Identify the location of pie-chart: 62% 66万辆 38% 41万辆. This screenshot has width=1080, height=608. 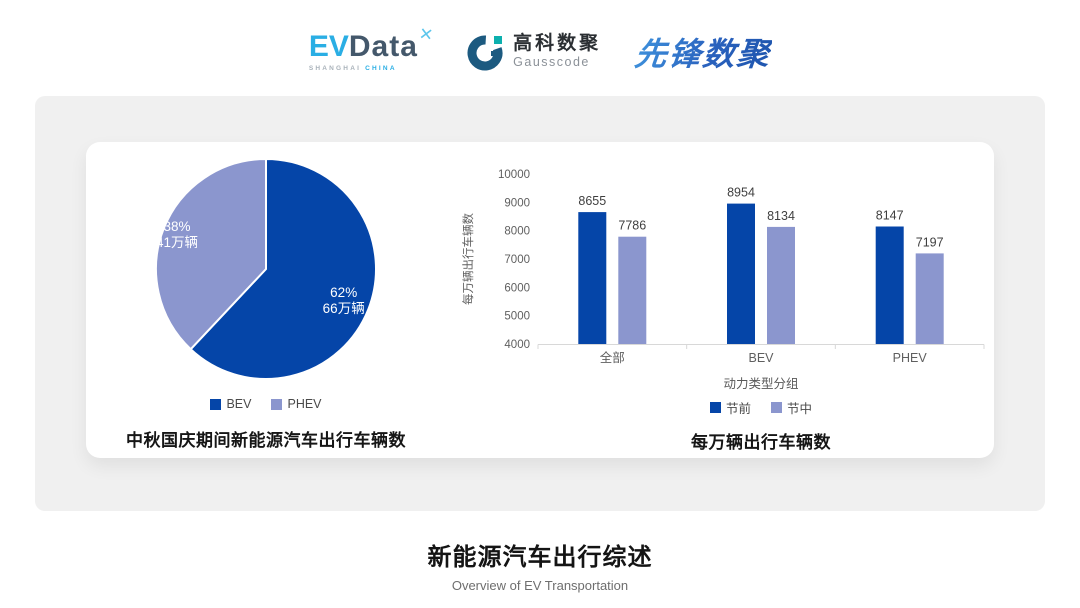
(266, 269).